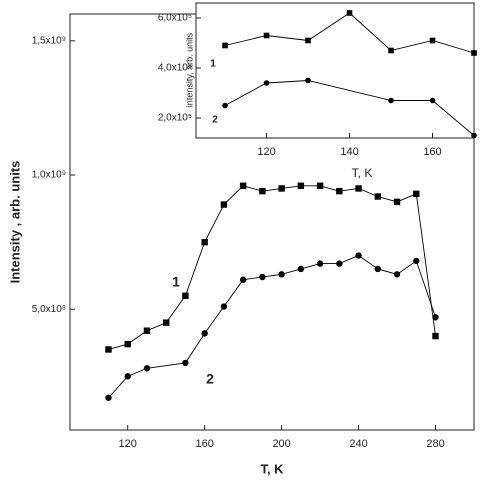 This screenshot has height=484, width=497. I want to click on x-tick-label: 280, so click(435, 444).